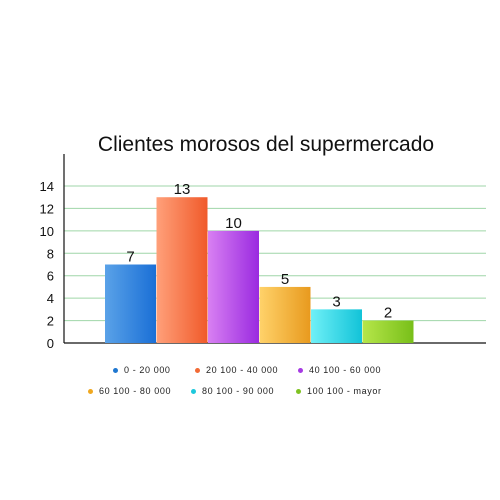 The width and height of the screenshot is (500, 500). I want to click on data-labels: 7 13 10 5 3 2, so click(259, 251).